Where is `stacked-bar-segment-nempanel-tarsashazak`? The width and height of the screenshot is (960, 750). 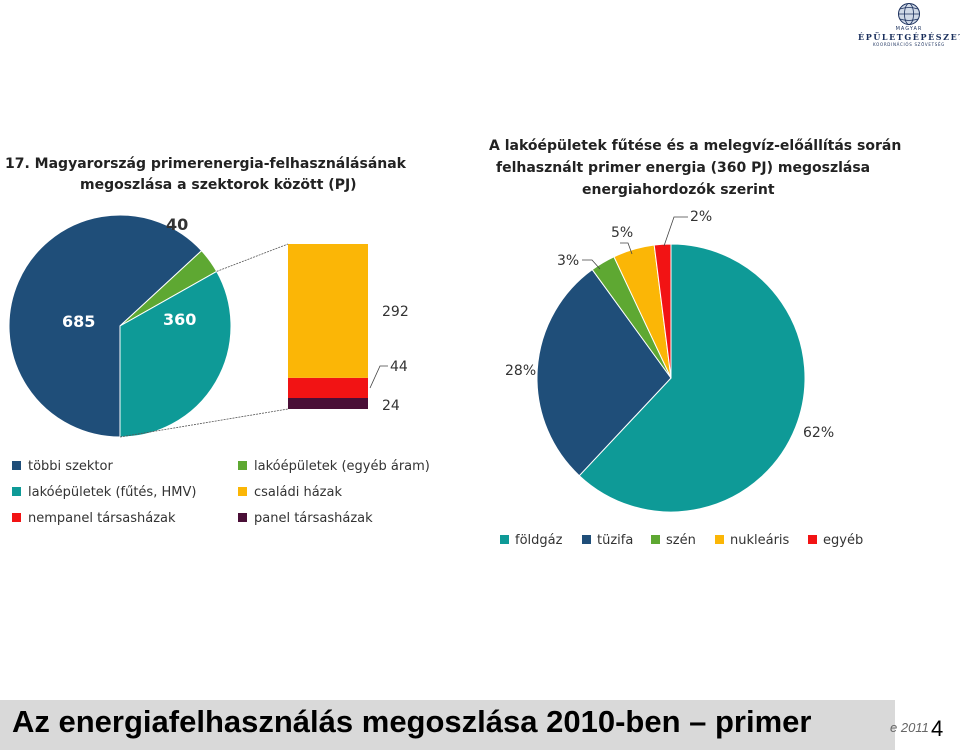
stacked-bar-segment-nempanel-tarsashazak is located at coordinates (328, 387).